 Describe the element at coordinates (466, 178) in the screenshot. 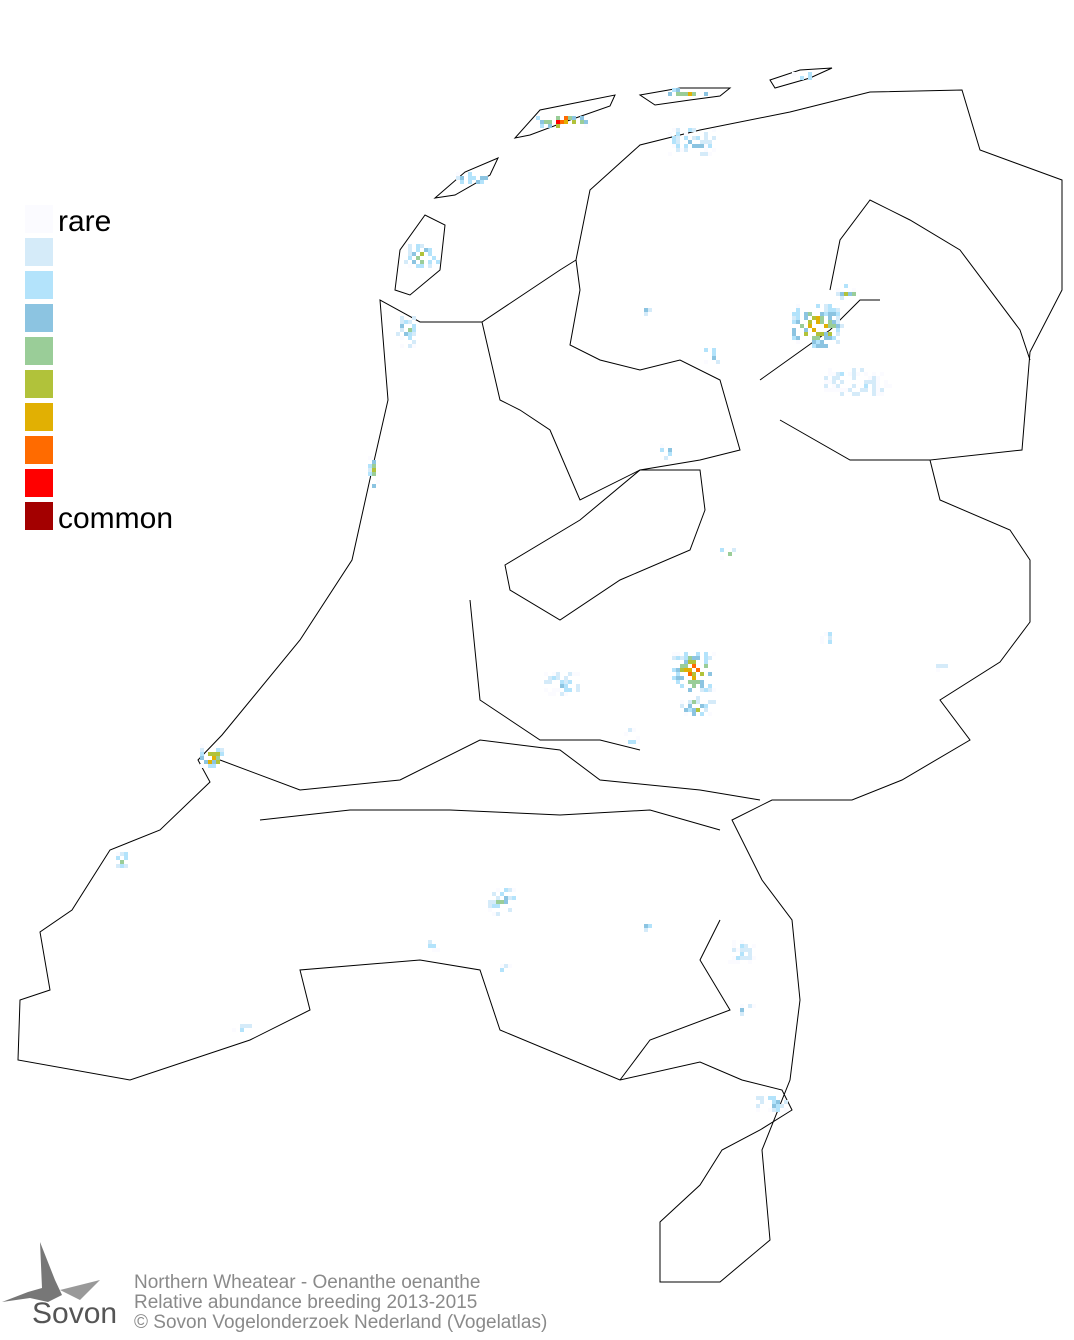

I see `island-vlieland` at that location.